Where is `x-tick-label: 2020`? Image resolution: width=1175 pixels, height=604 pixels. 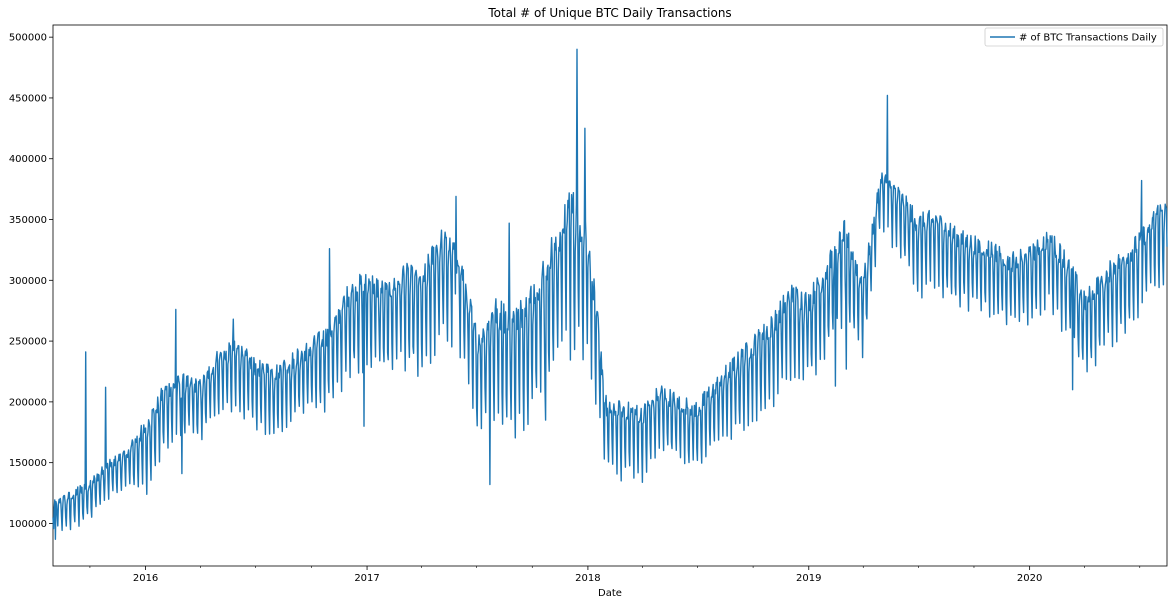 x-tick-label: 2020 is located at coordinates (1029, 578).